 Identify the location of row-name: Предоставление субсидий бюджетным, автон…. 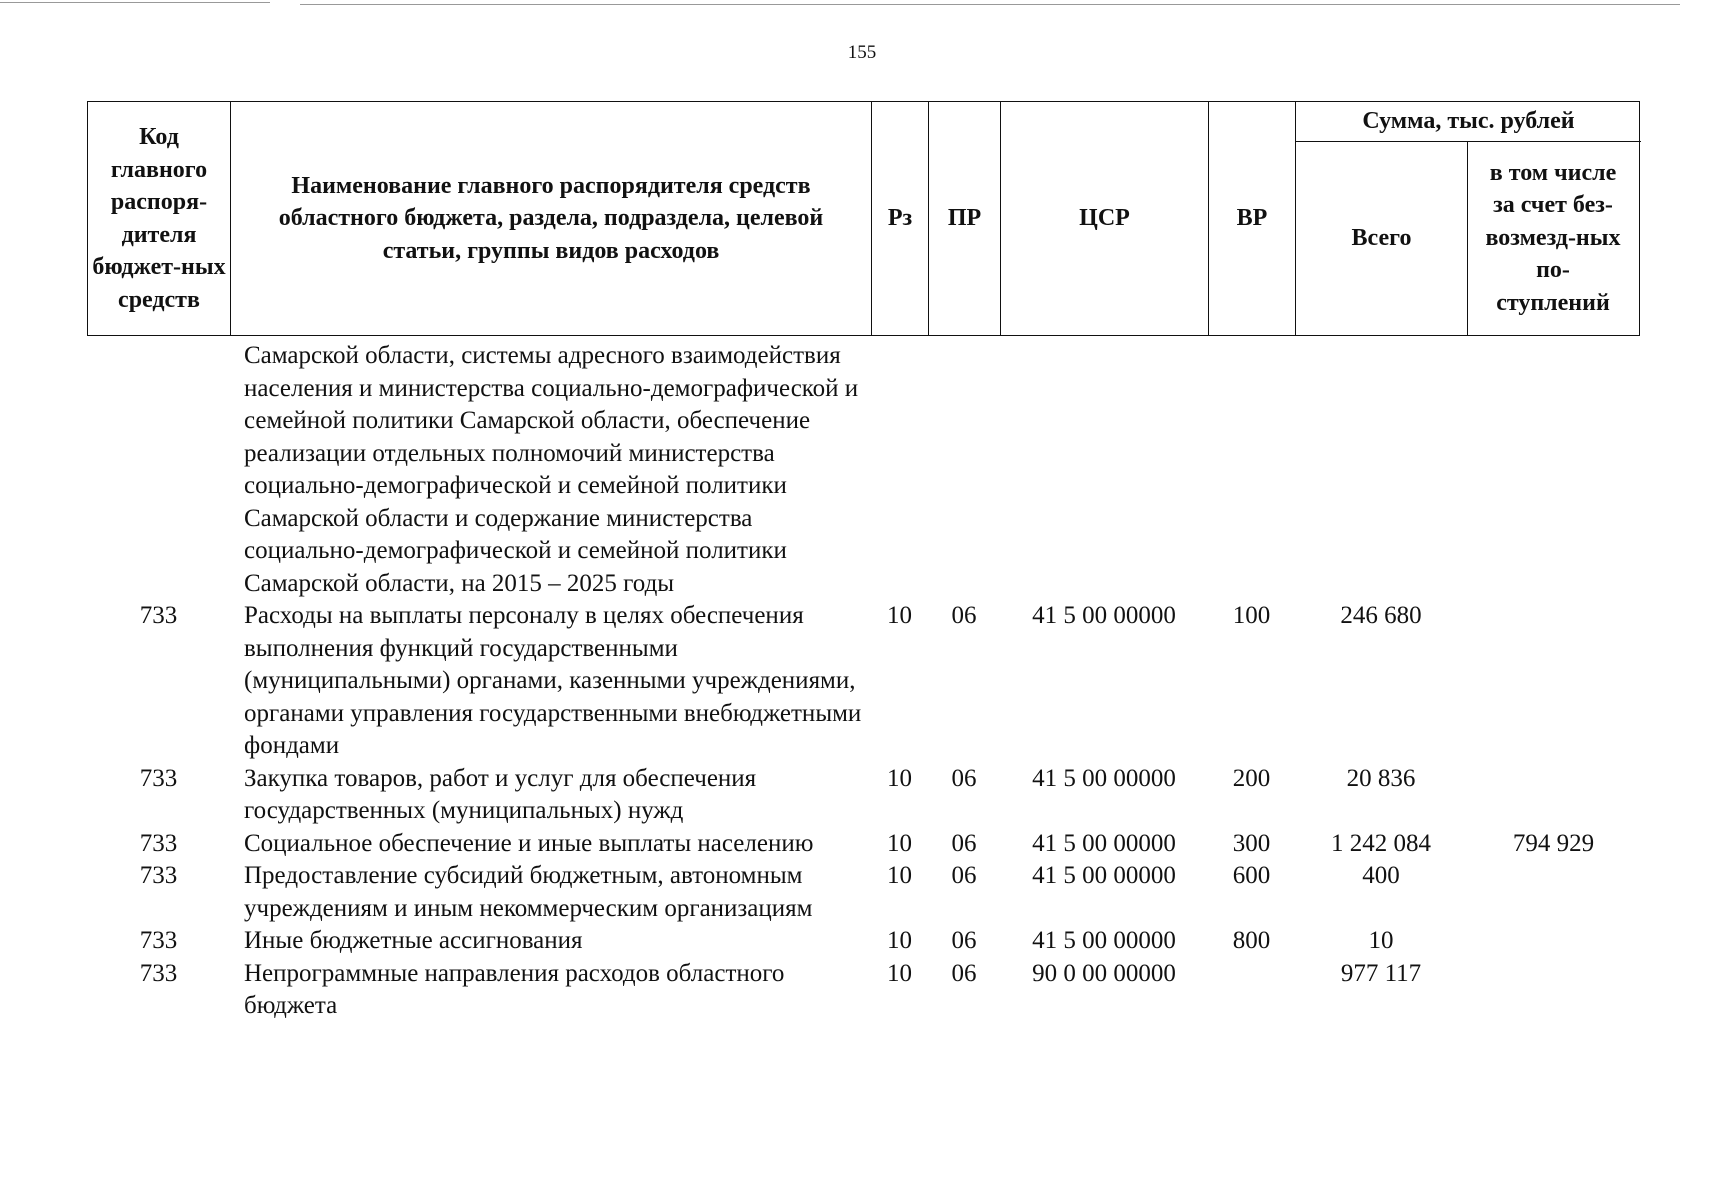
(528, 892).